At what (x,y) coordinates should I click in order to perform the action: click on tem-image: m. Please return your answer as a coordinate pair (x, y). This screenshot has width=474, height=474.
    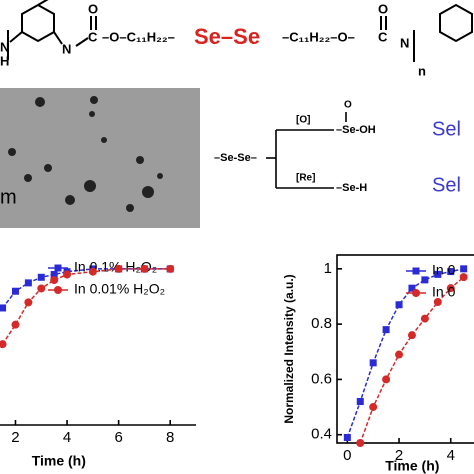
    Looking at the image, I should click on (100, 158).